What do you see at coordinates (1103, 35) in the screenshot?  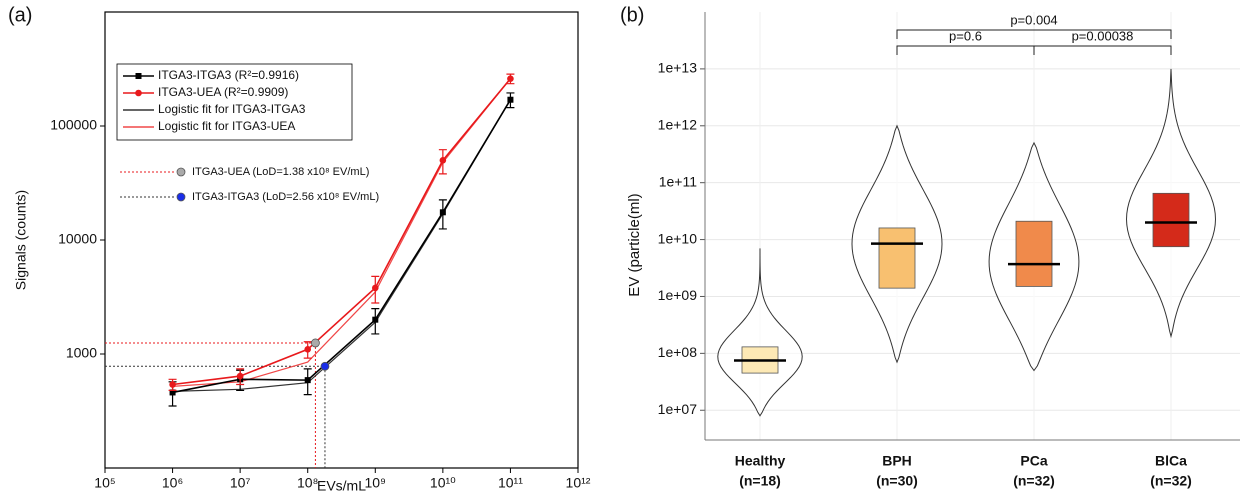 I see `p-value: p=0.00038` at bounding box center [1103, 35].